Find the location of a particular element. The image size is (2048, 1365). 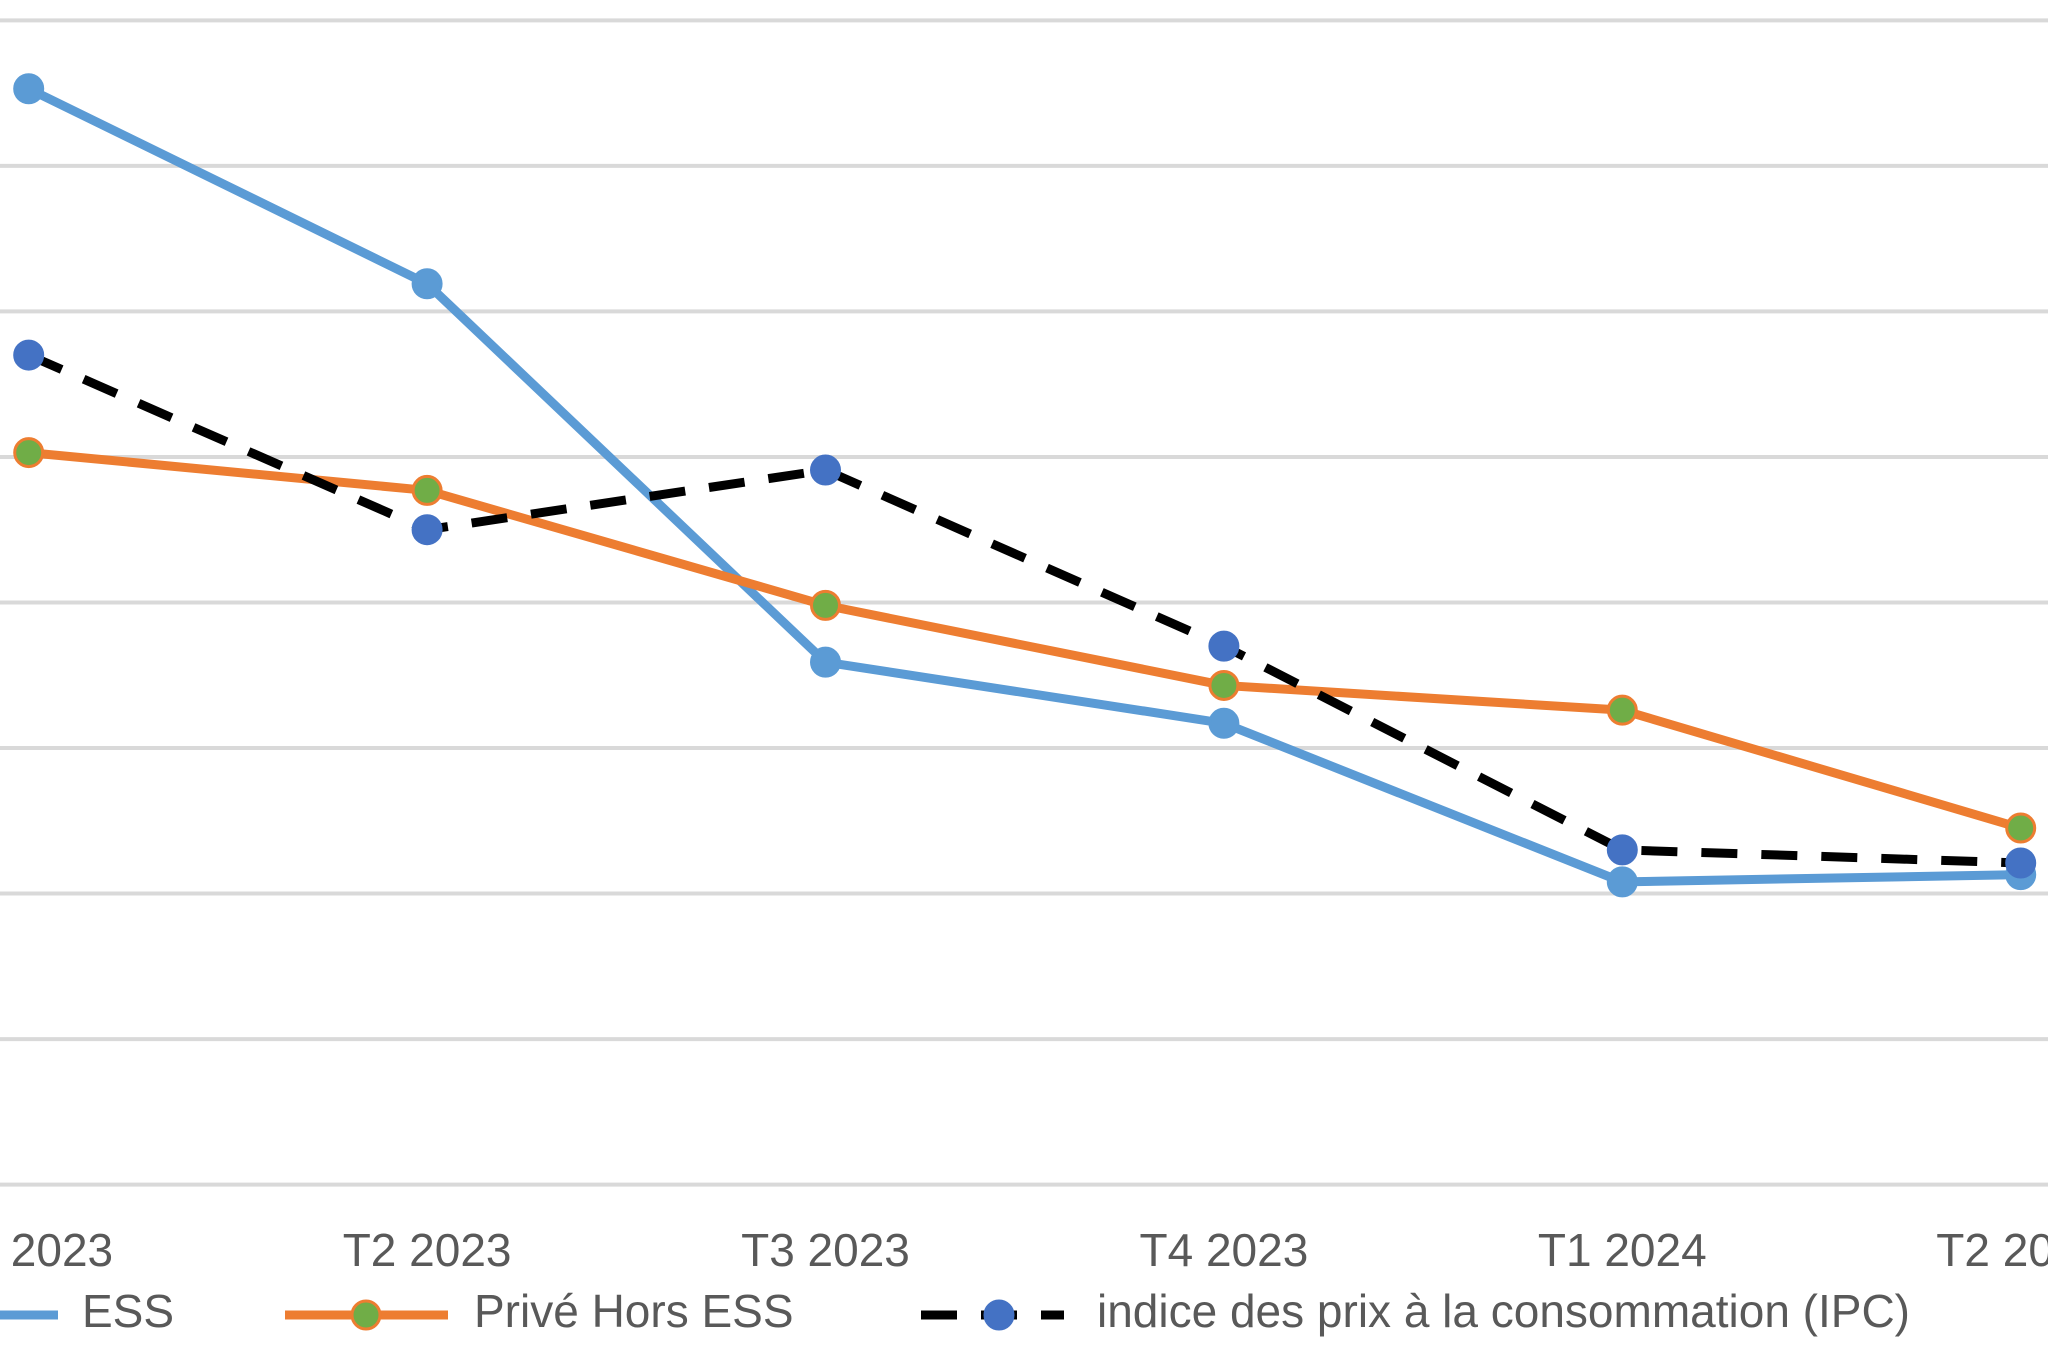

x-tick-label: T4 2023 is located at coordinates (1224, 1250).